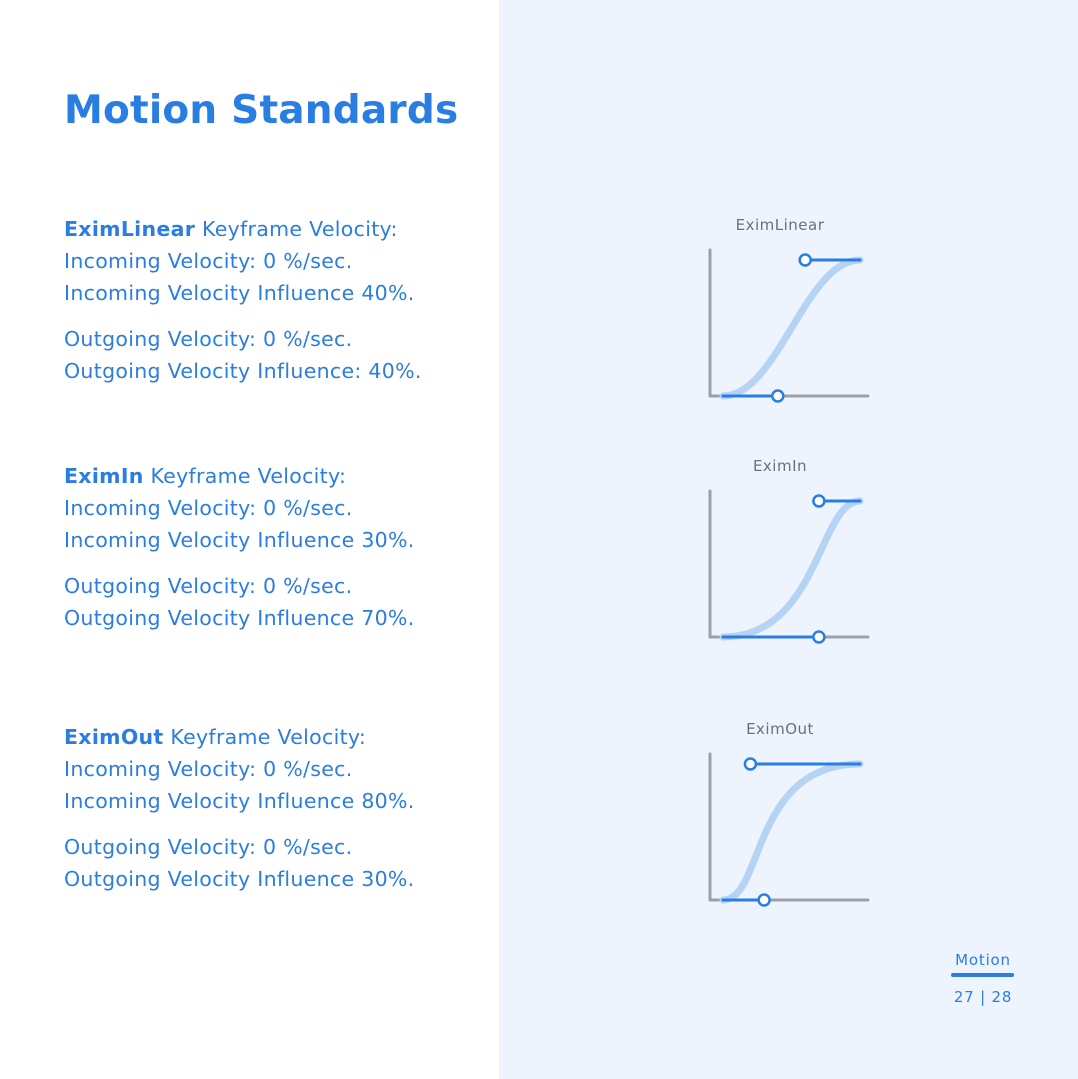 This screenshot has width=1078, height=1079. I want to click on footer-section-label: Motion, so click(983, 960).